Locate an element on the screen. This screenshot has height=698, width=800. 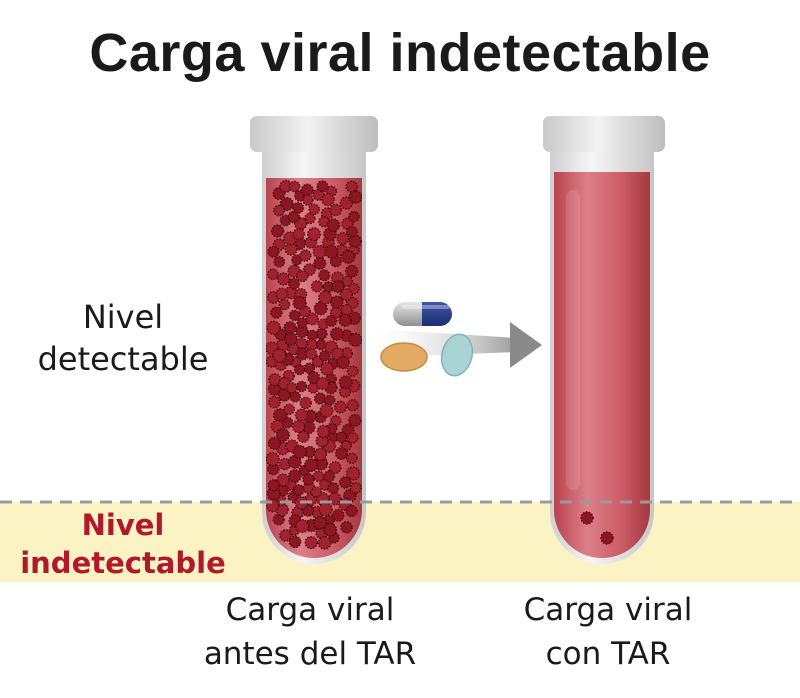
undetectable-band is located at coordinates (400, 542).